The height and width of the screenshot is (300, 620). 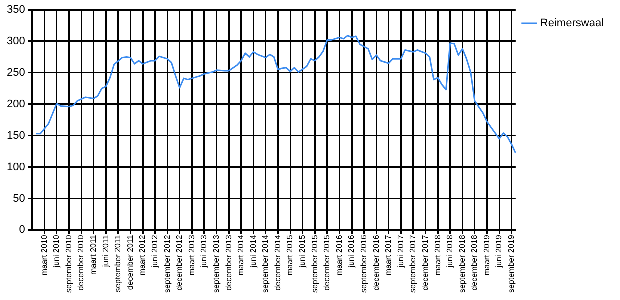 I want to click on x-tick-label: december 2010, so click(x=81, y=262).